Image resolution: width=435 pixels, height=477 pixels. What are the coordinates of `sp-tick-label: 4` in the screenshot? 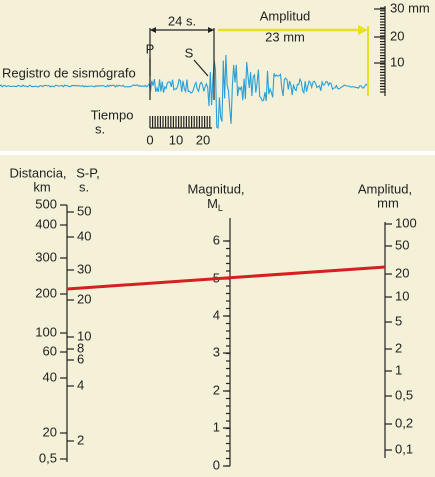 It's located at (80, 384).